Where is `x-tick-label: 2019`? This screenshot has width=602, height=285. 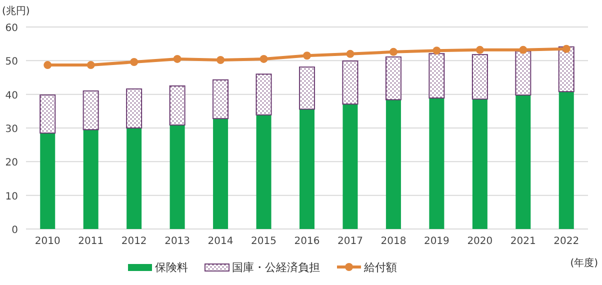
x-tick-label: 2019 is located at coordinates (437, 241).